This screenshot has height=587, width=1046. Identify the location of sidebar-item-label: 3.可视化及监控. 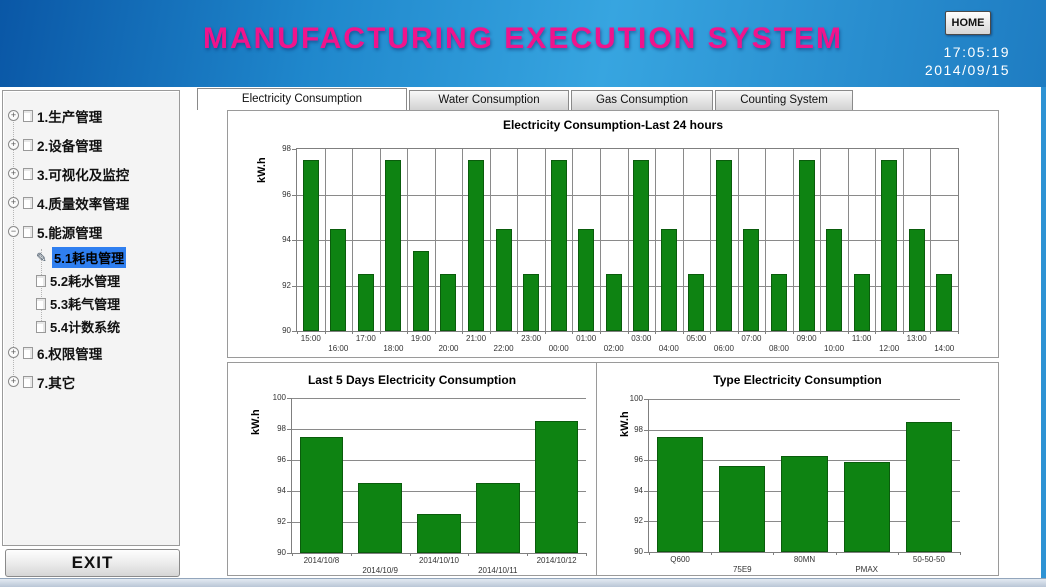
(83, 175).